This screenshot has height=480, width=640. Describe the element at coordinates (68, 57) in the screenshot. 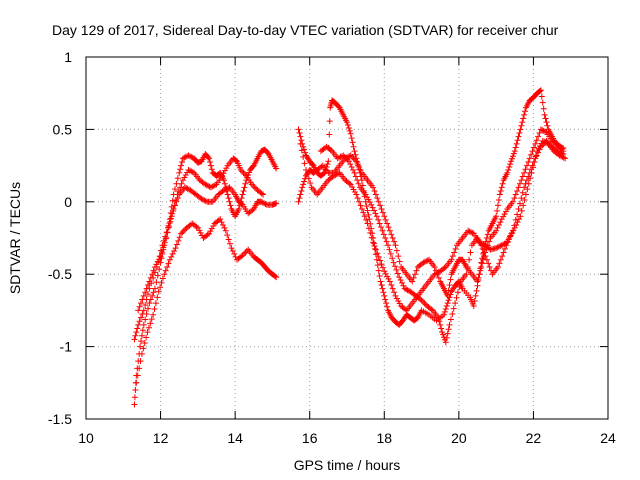

I see `y-tick-label: 1` at that location.